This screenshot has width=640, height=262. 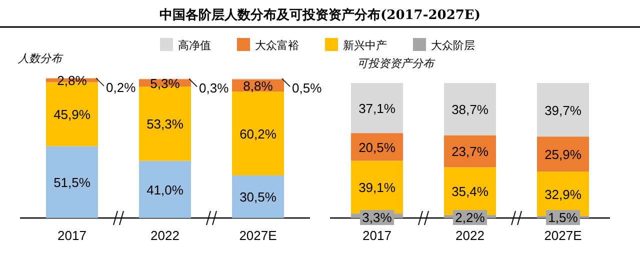 What do you see at coordinates (214, 88) in the screenshot?
I see `data-label: 0,3%` at bounding box center [214, 88].